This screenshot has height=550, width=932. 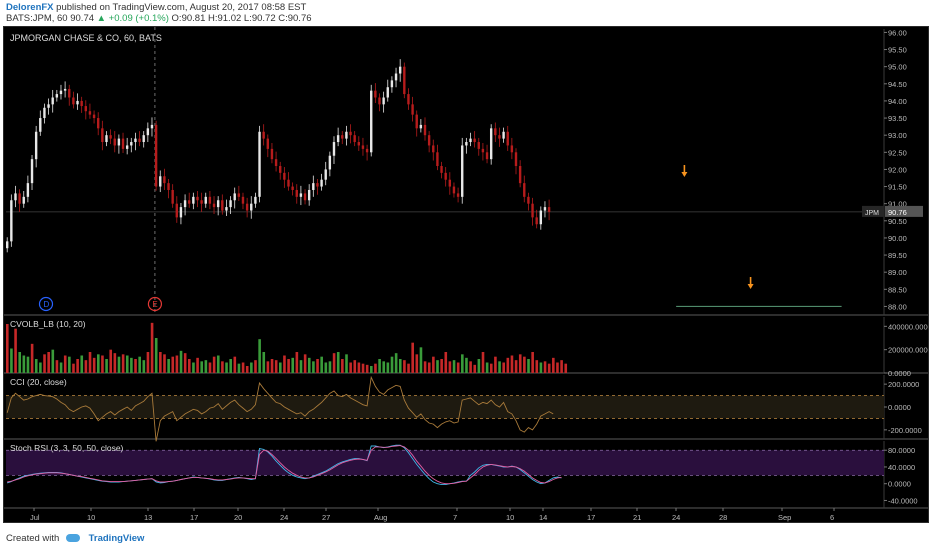 What do you see at coordinates (908, 326) in the screenshot?
I see `volume-axis-tick-label: 400000.0000` at bounding box center [908, 326].